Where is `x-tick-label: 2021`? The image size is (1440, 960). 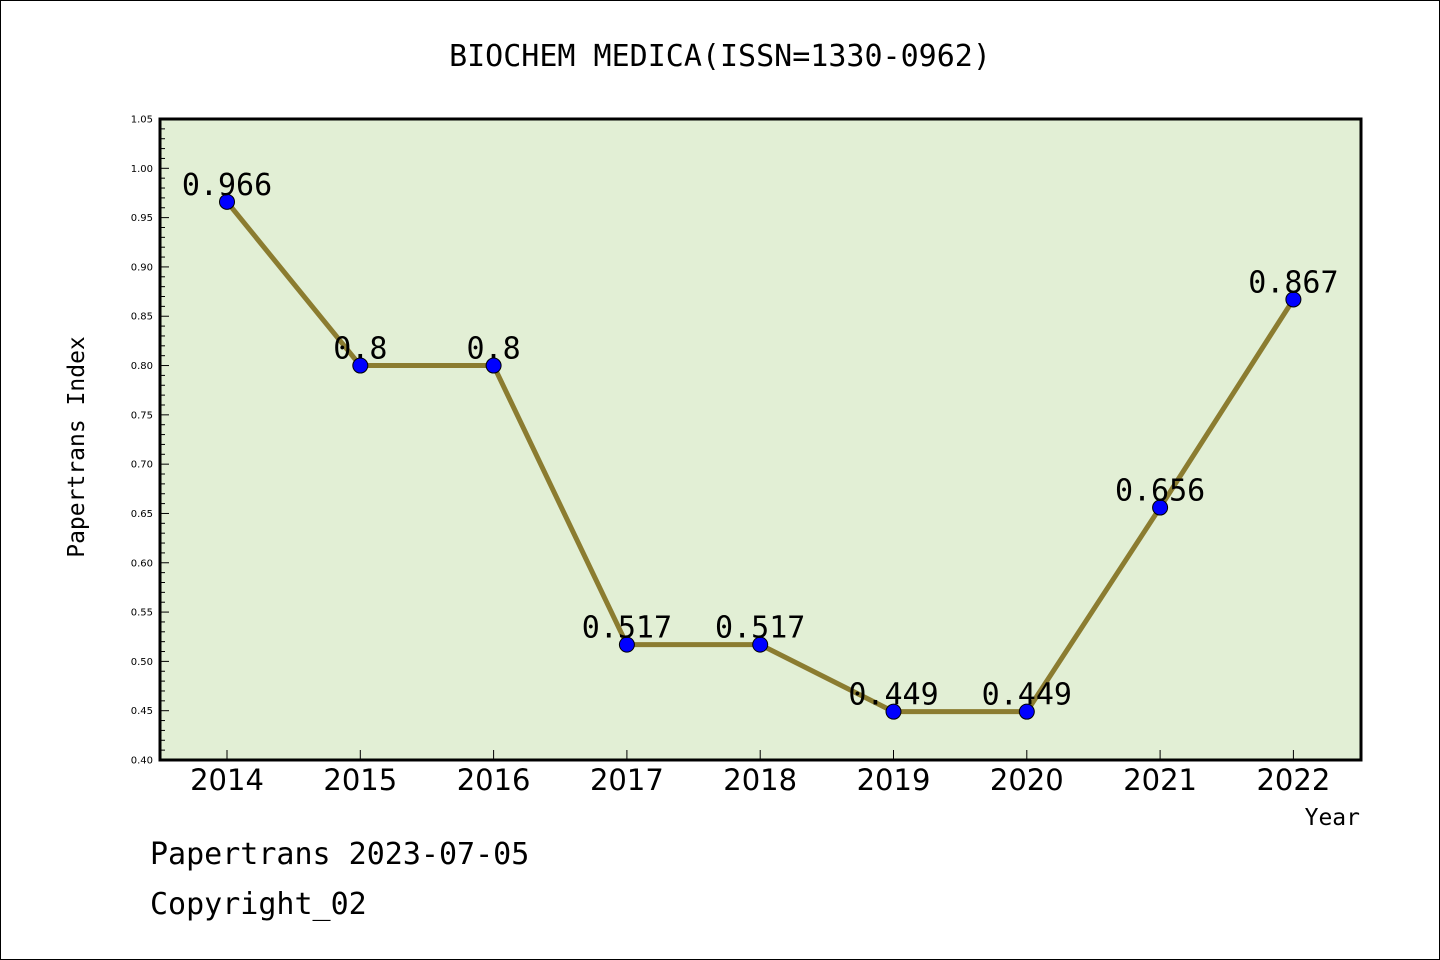 x-tick-label: 2021 is located at coordinates (1160, 780).